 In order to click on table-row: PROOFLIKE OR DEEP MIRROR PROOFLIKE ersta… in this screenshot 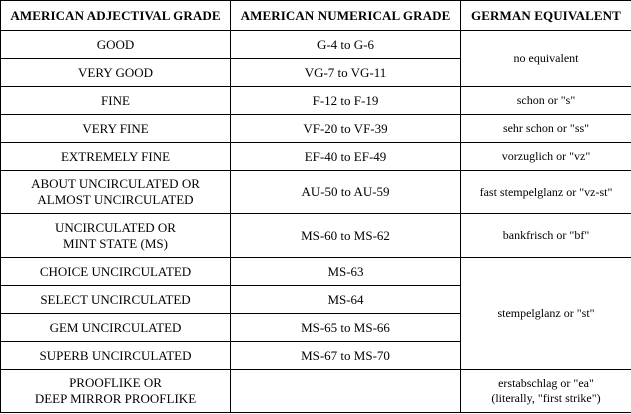, I will do `click(315, 391)`.